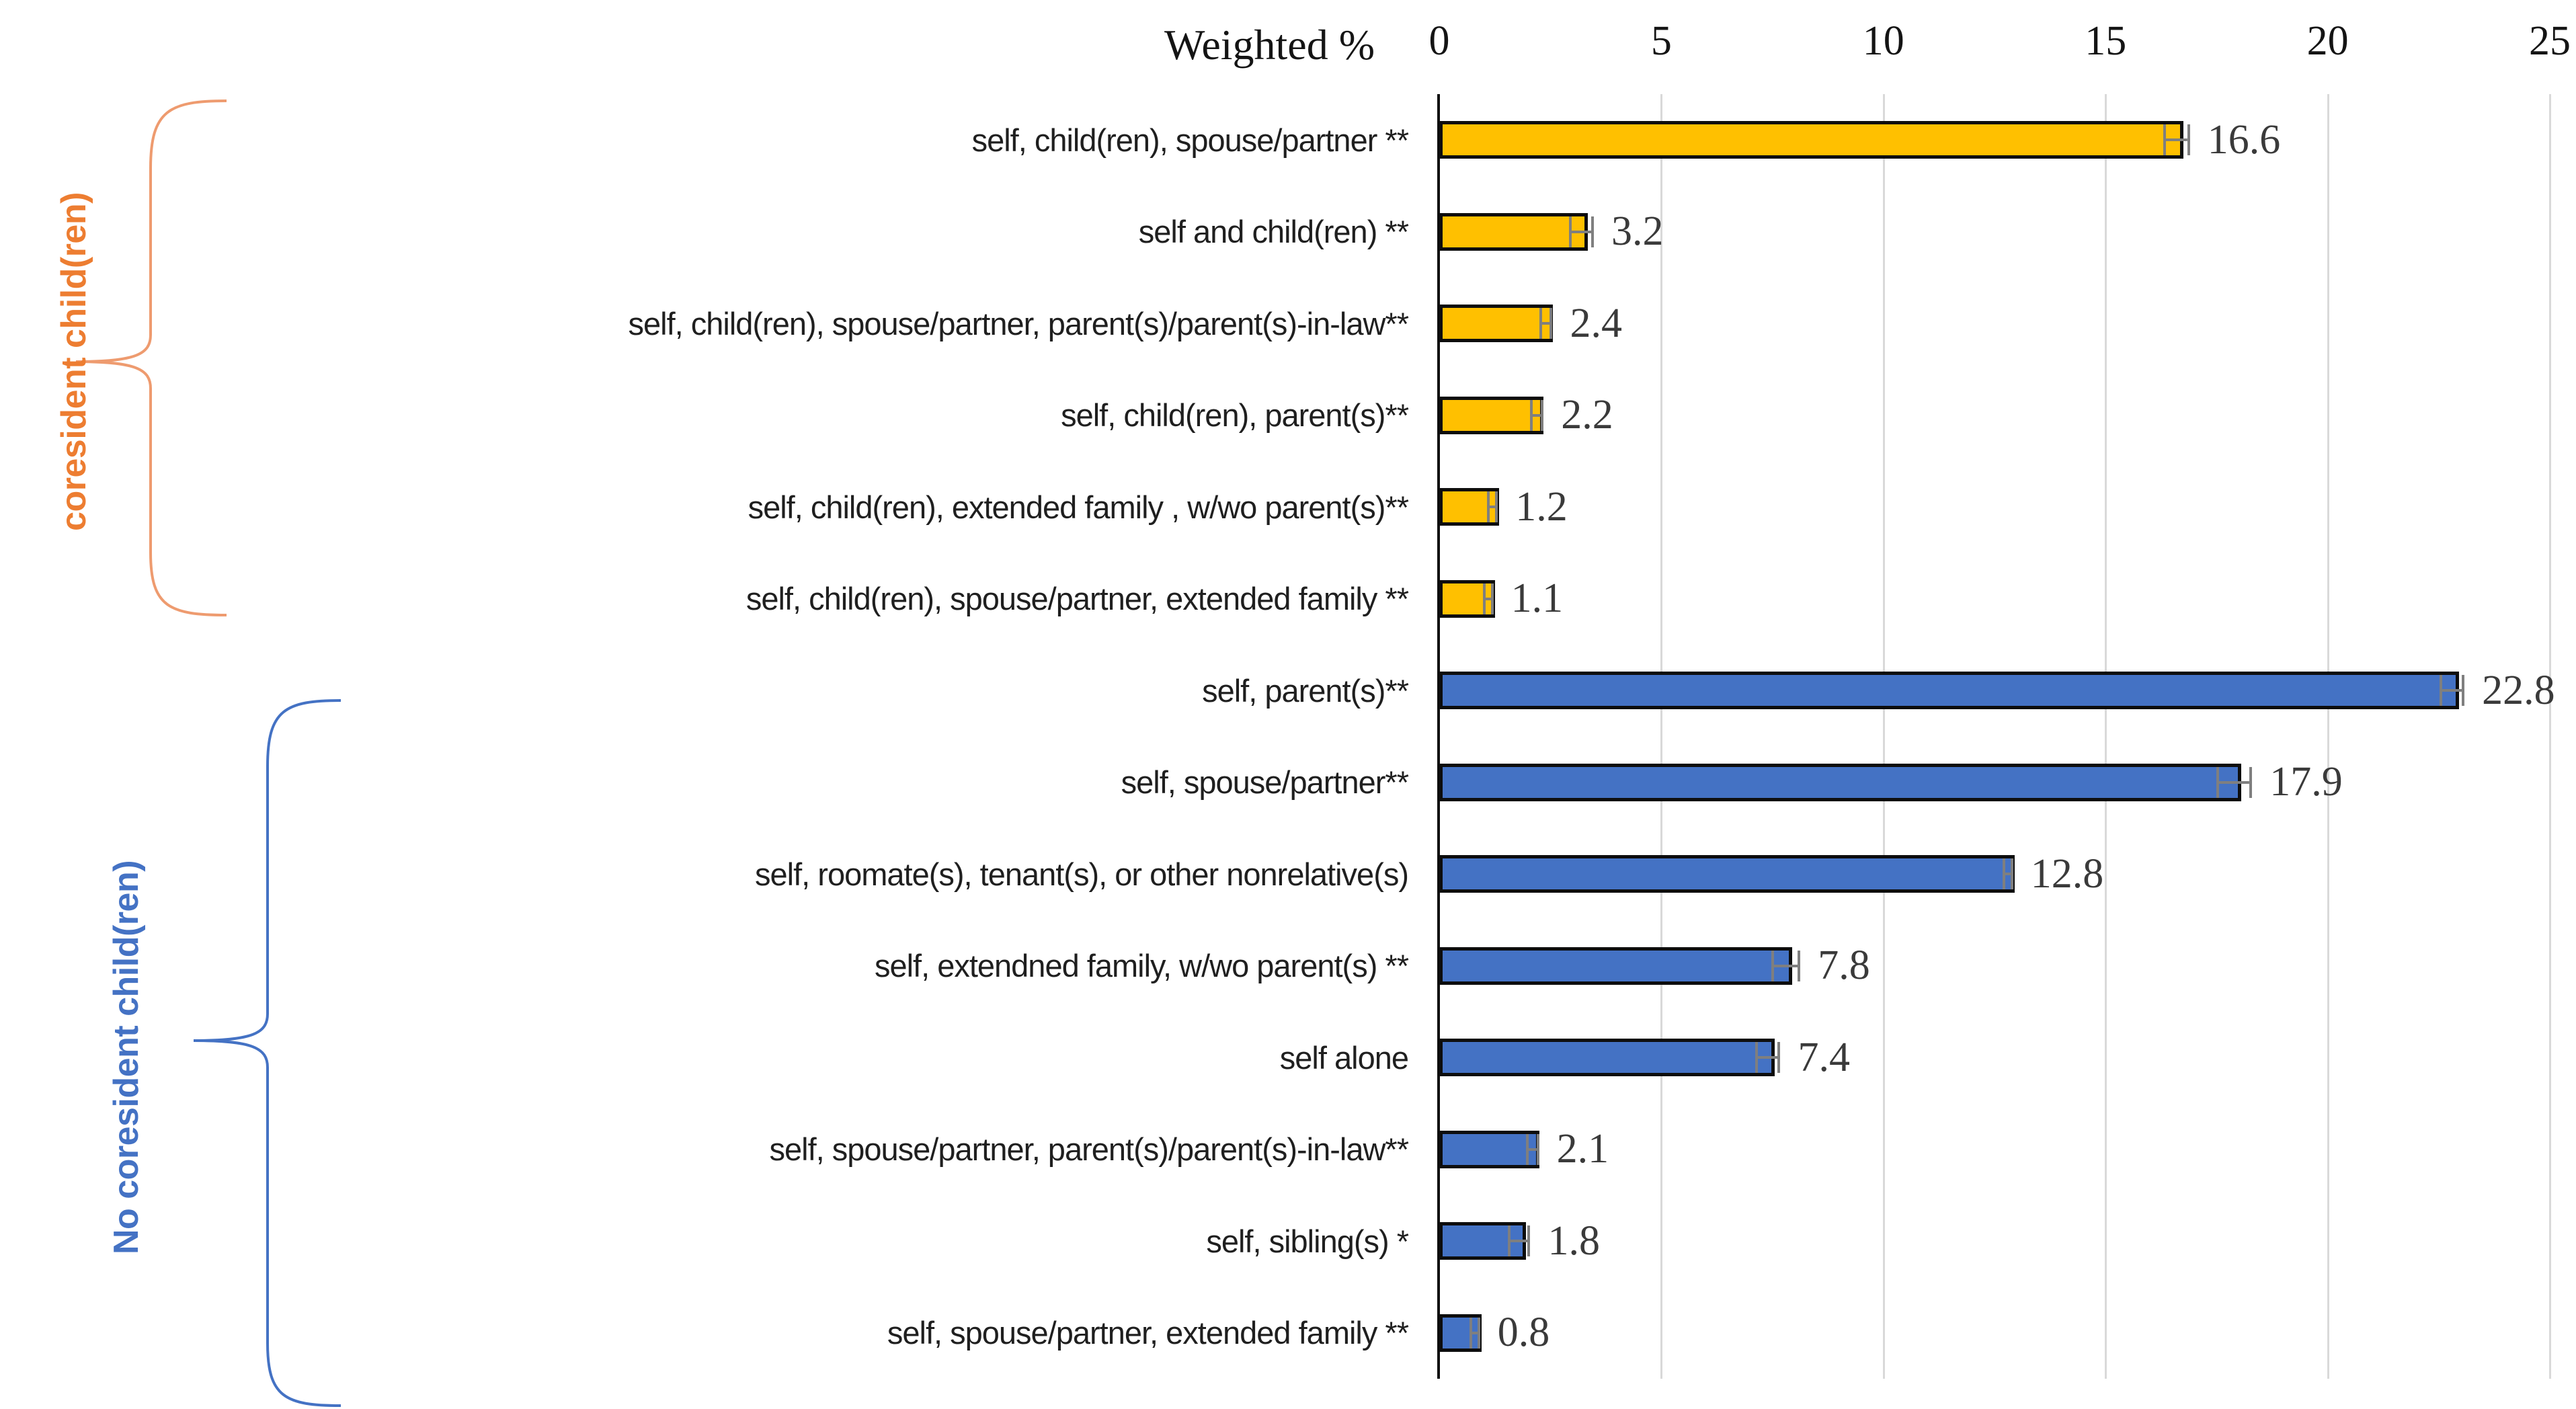 The width and height of the screenshot is (2576, 1409). I want to click on group-label-no-coresident-children: No coresident child(ren), so click(126, 1057).